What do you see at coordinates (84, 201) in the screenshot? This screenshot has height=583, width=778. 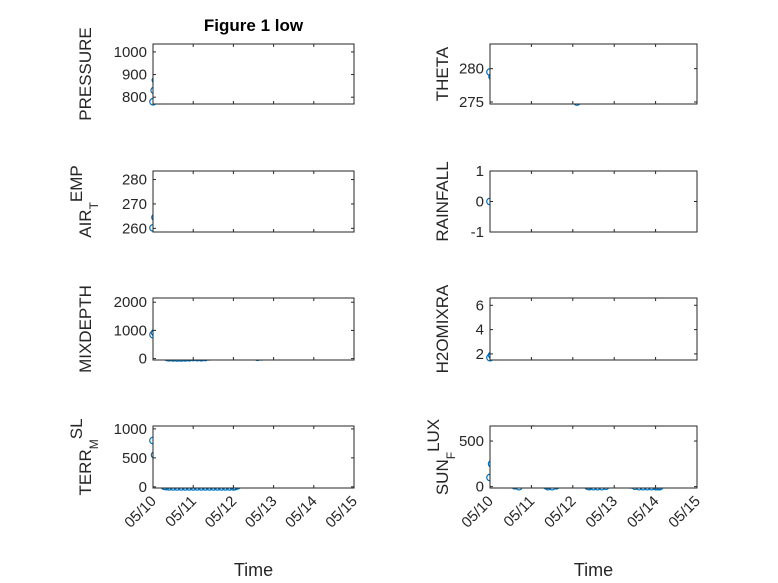 I see `y-axis-label: AIRTEMP` at bounding box center [84, 201].